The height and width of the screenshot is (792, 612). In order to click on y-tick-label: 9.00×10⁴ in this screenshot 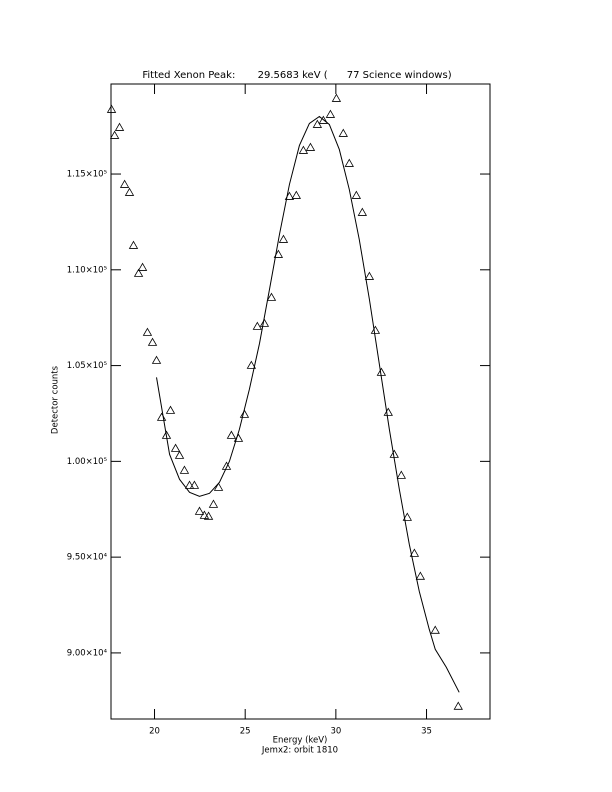, I will do `click(87, 653)`.